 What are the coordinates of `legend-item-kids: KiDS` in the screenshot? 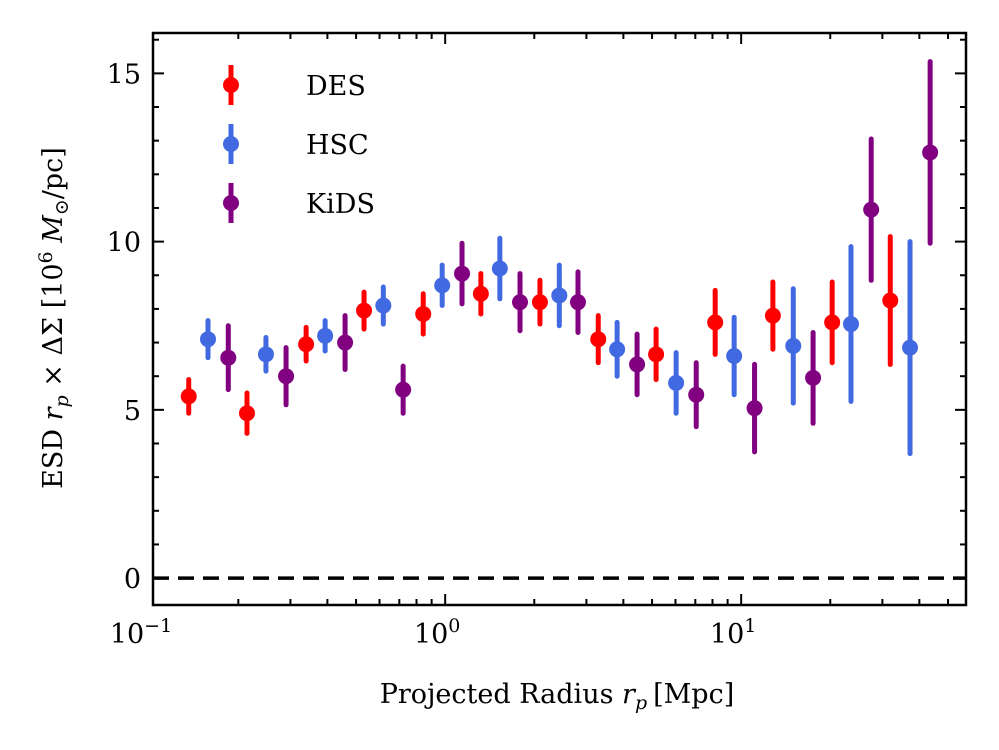 It's located at (299, 203).